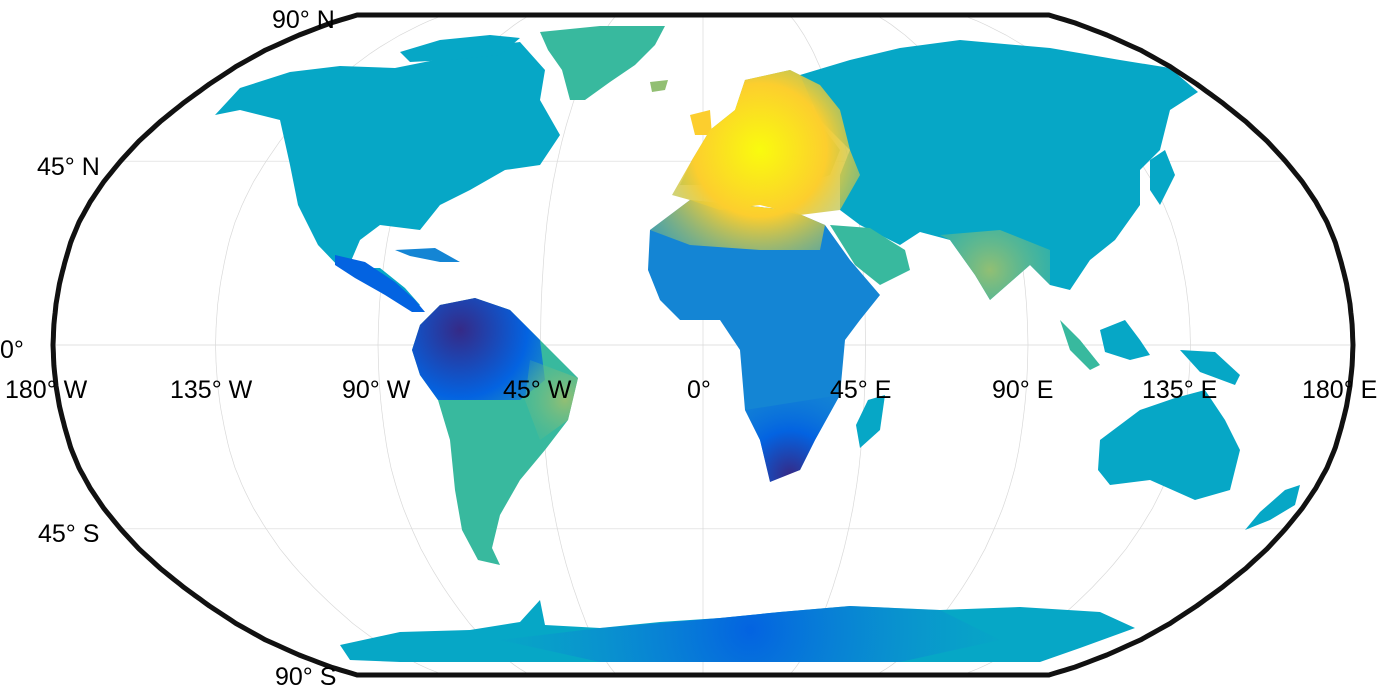  I want to click on new-zealand-islands, so click(1272, 507).